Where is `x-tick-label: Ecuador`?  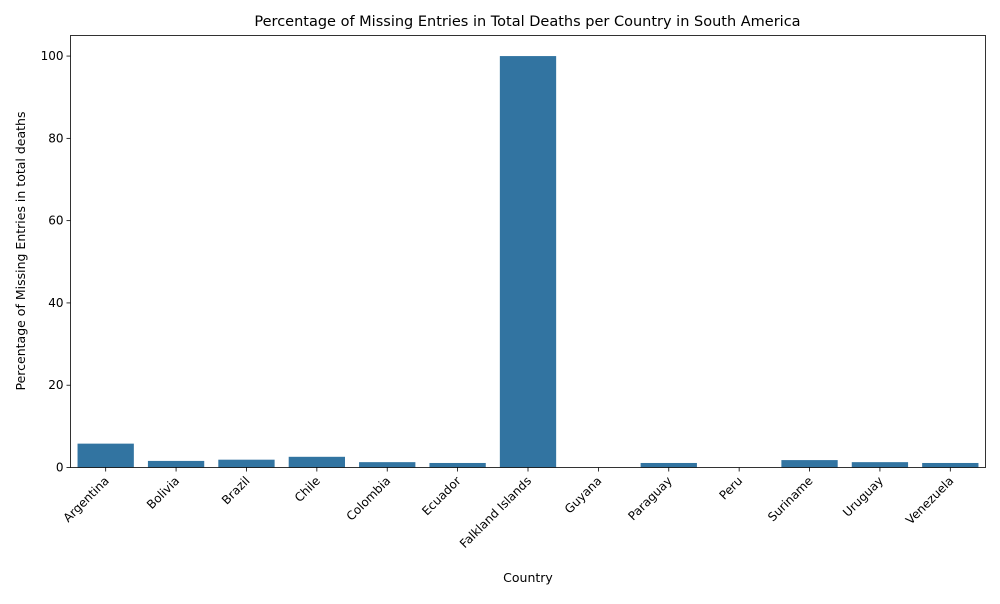 x-tick-label: Ecuador is located at coordinates (441, 496).